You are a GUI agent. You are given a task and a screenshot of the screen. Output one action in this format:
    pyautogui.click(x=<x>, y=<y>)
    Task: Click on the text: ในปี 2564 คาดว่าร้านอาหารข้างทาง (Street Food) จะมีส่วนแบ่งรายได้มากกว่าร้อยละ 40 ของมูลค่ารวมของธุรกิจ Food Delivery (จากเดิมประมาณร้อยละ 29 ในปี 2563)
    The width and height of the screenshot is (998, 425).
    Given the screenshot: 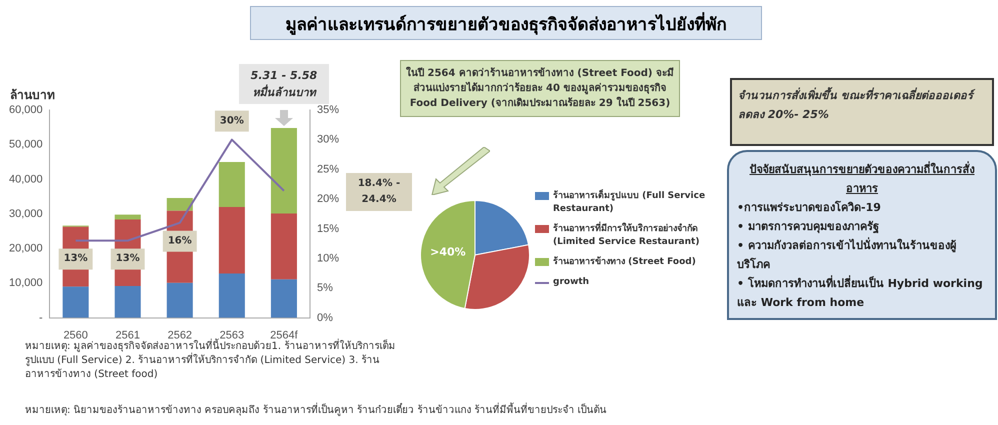 What is the action you would take?
    pyautogui.click(x=540, y=88)
    